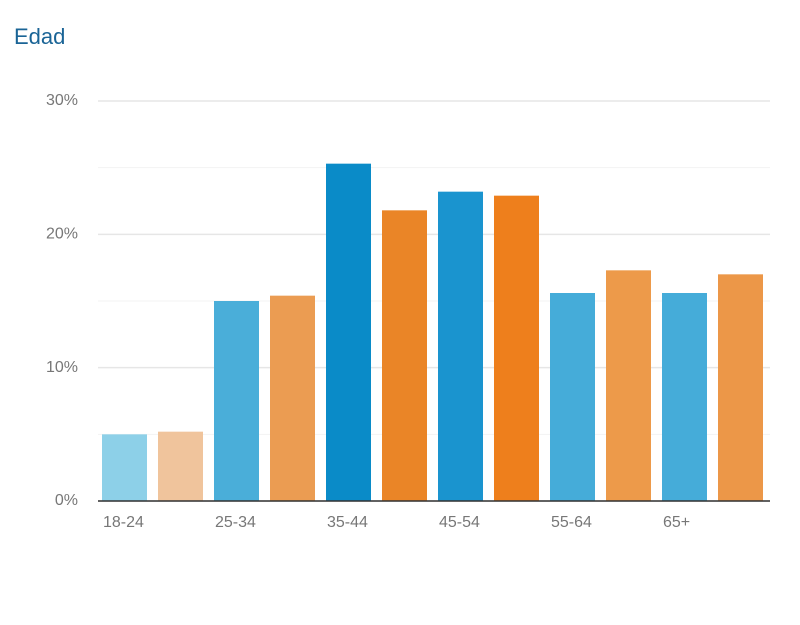 The image size is (800, 625). I want to click on x-tick-label: 55-64, so click(571, 522).